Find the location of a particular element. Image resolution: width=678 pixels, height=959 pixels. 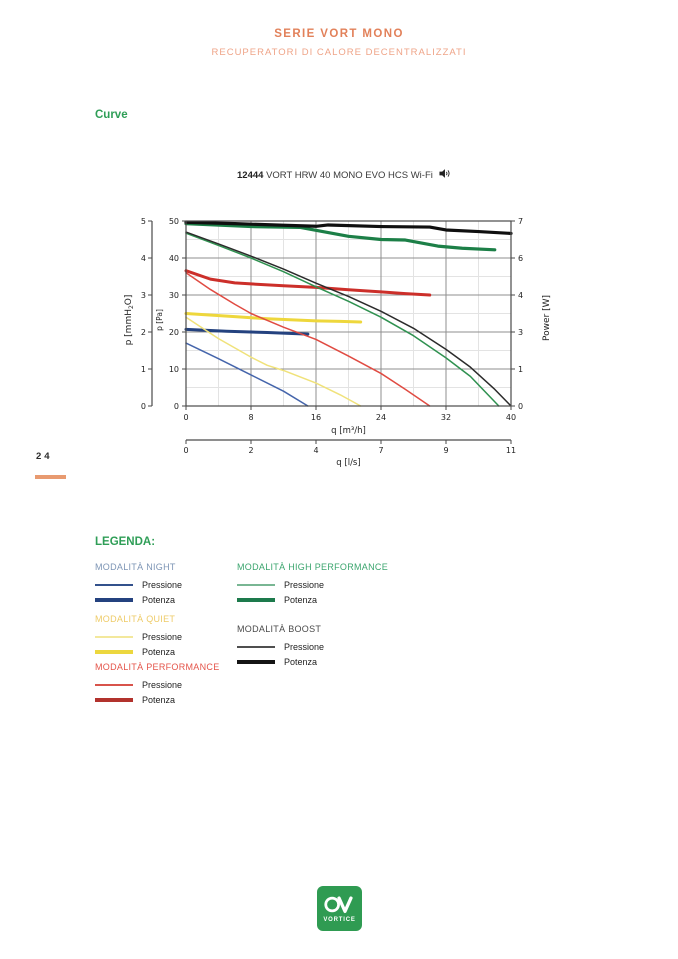

svg-text: 9 is located at coordinates (445, 450).